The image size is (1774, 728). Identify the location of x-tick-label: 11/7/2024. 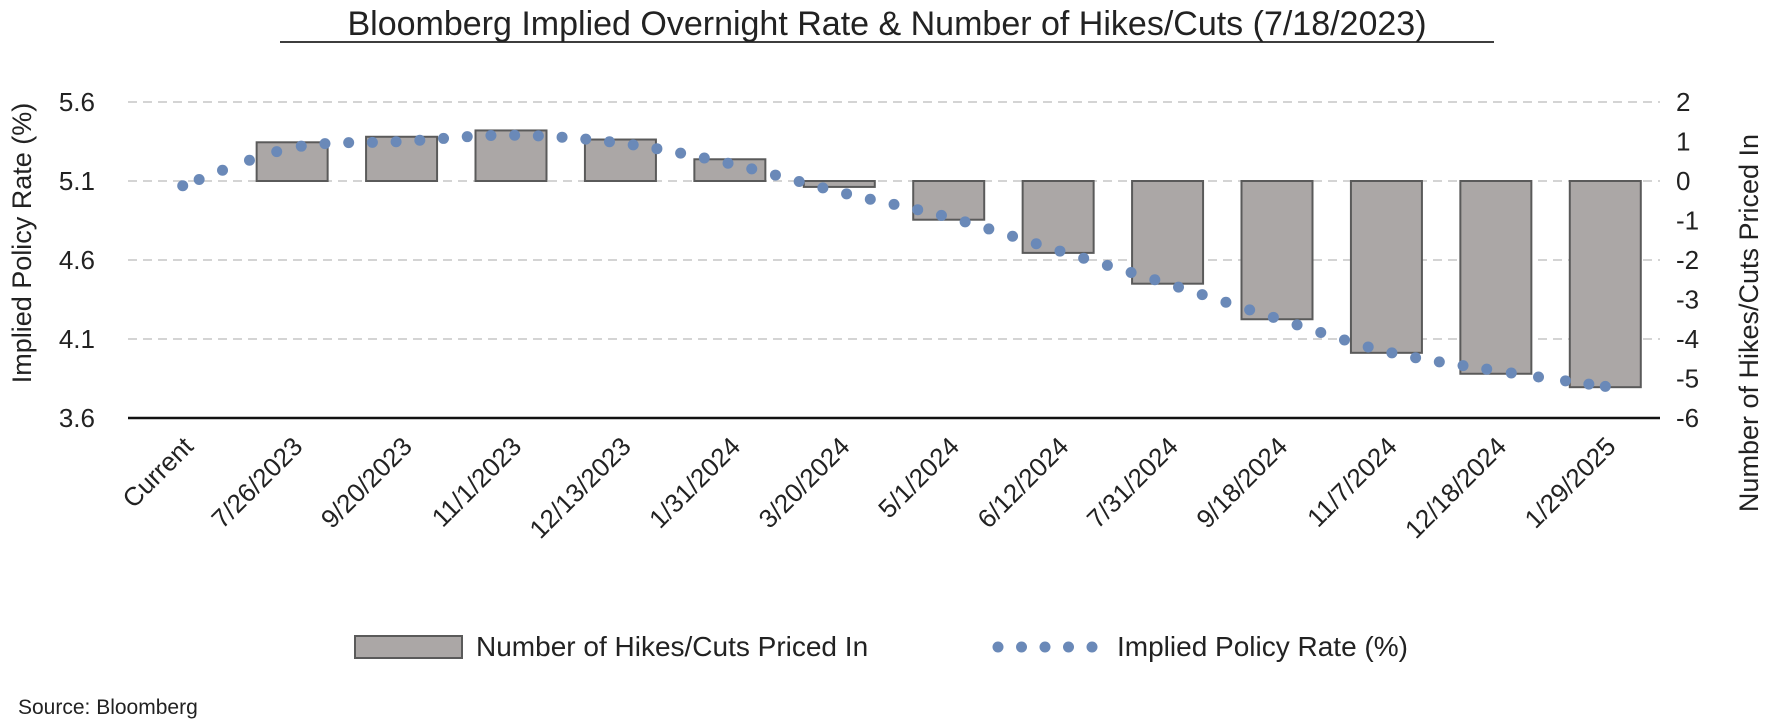
(1352, 482).